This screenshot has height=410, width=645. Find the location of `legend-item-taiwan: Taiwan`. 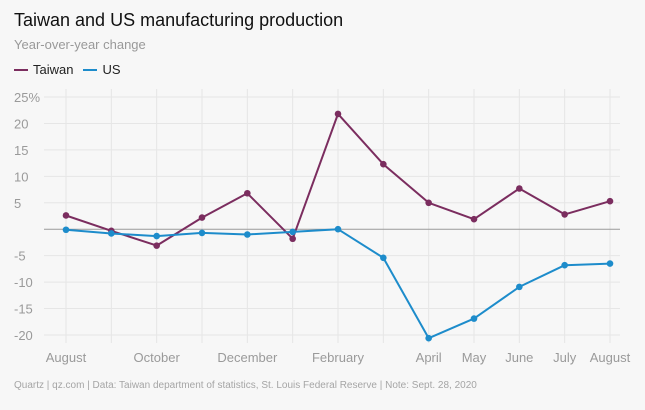

legend-item-taiwan: Taiwan is located at coordinates (43, 69).